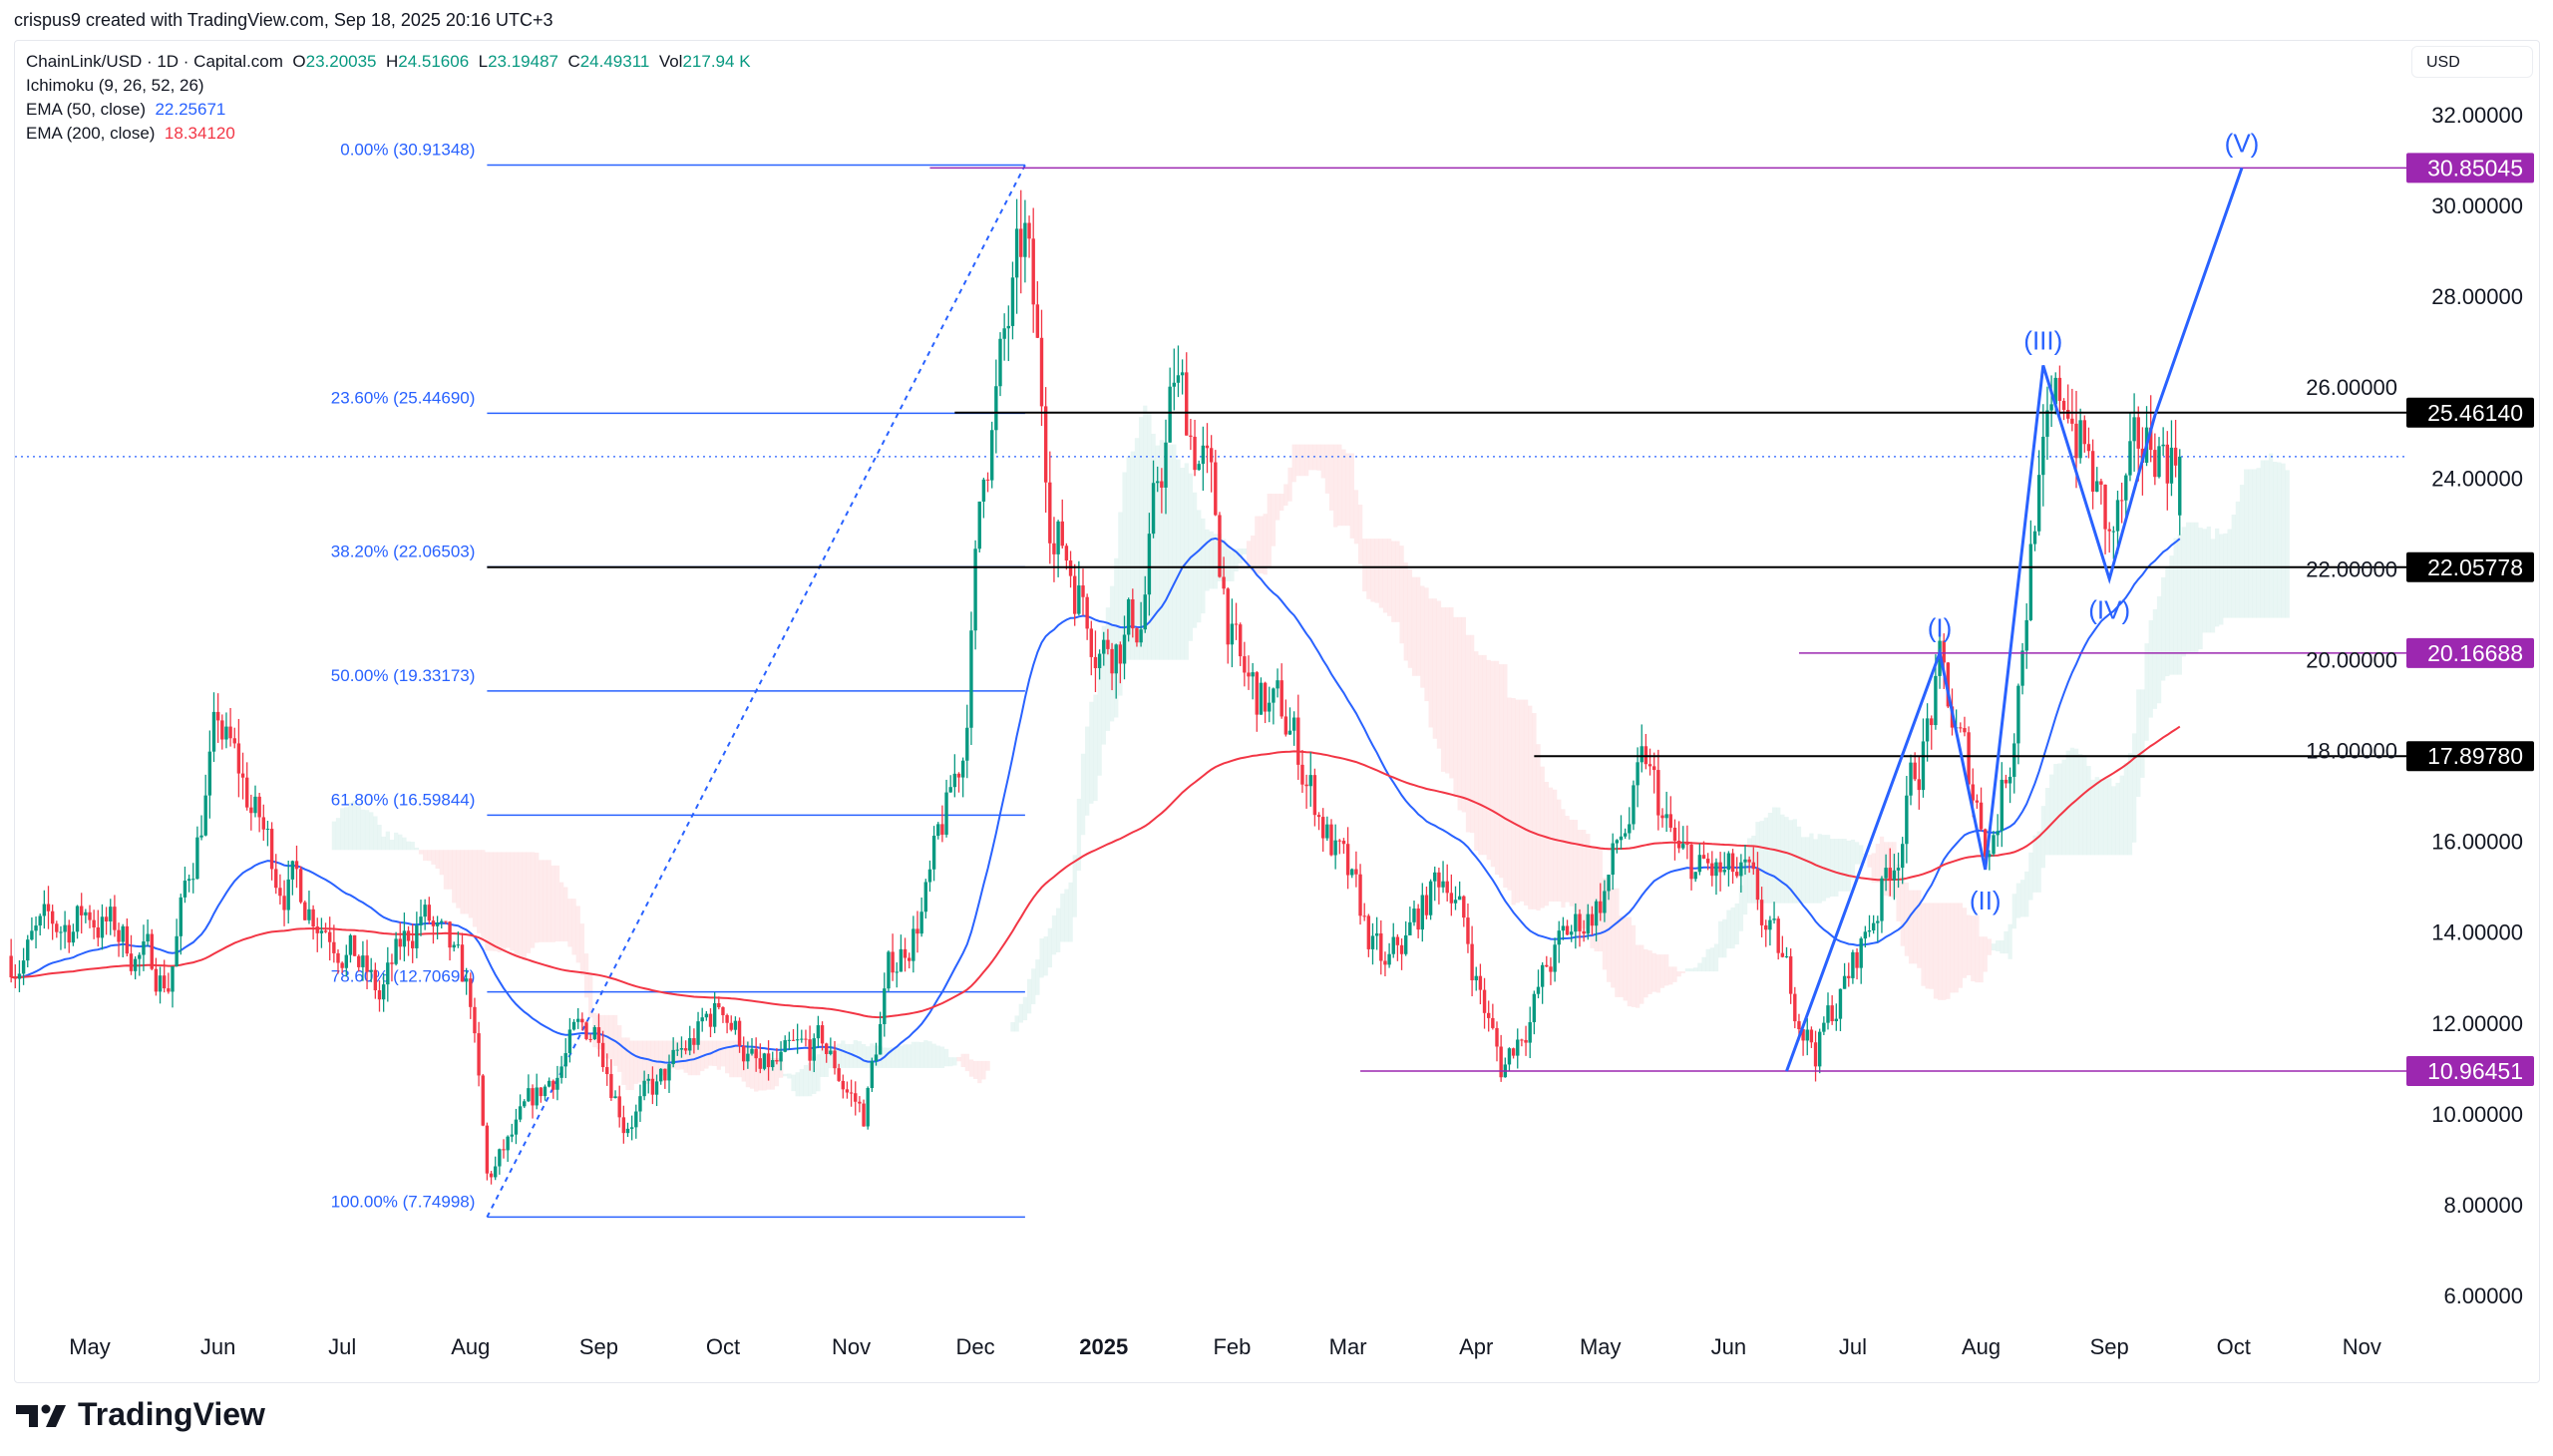 The height and width of the screenshot is (1456, 2553). I want to click on ema50-legend: EMA (50, close) 22.25671, so click(389, 110).